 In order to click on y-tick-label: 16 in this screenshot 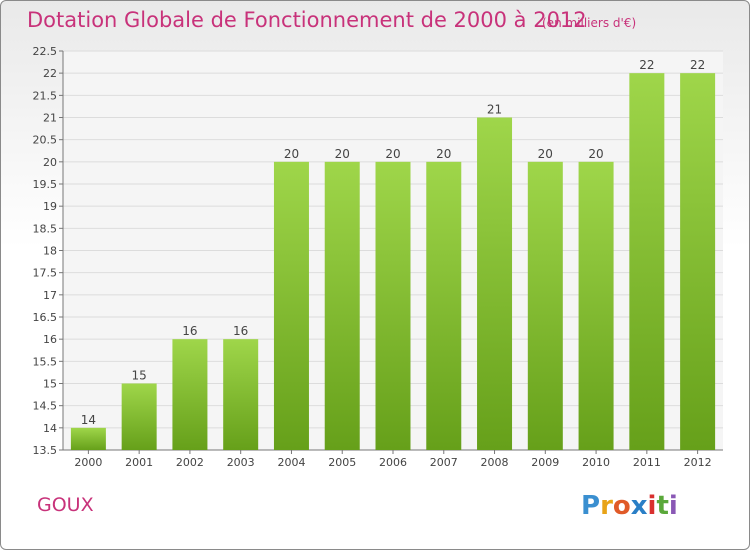, I will do `click(50, 339)`.